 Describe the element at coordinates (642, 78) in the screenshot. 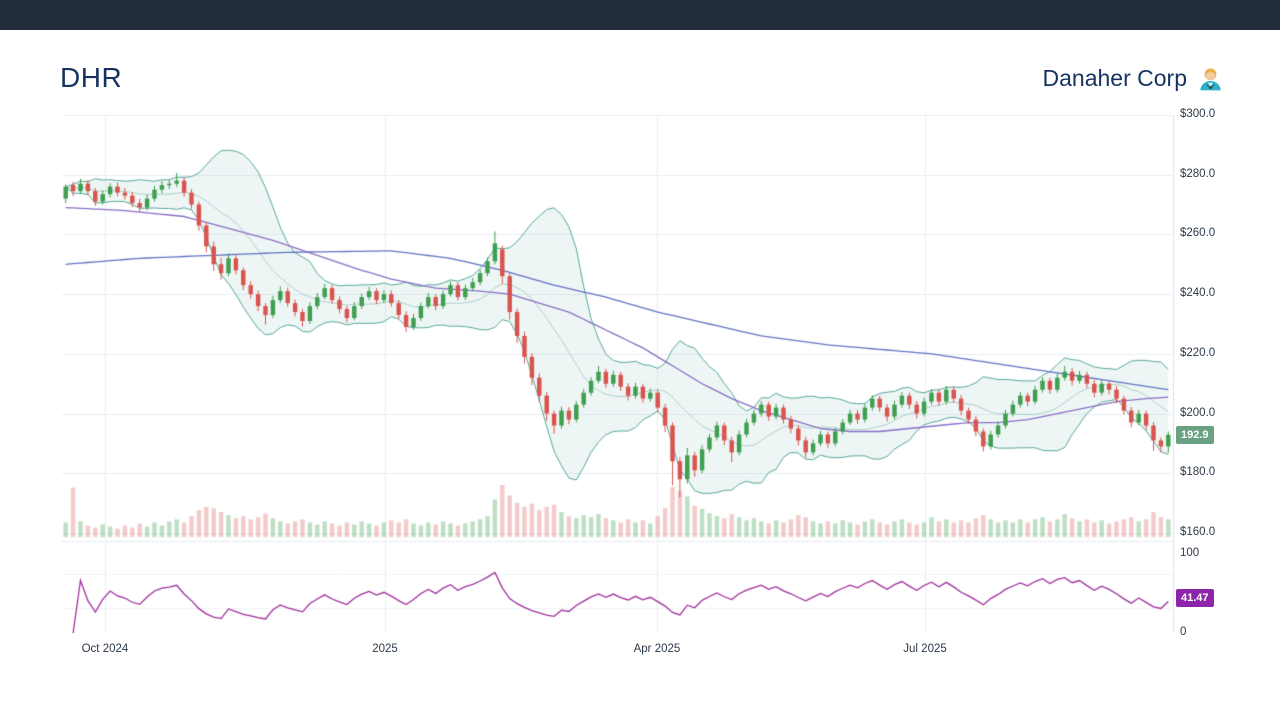

I see `chart-header: DHR Danaher Corp` at that location.